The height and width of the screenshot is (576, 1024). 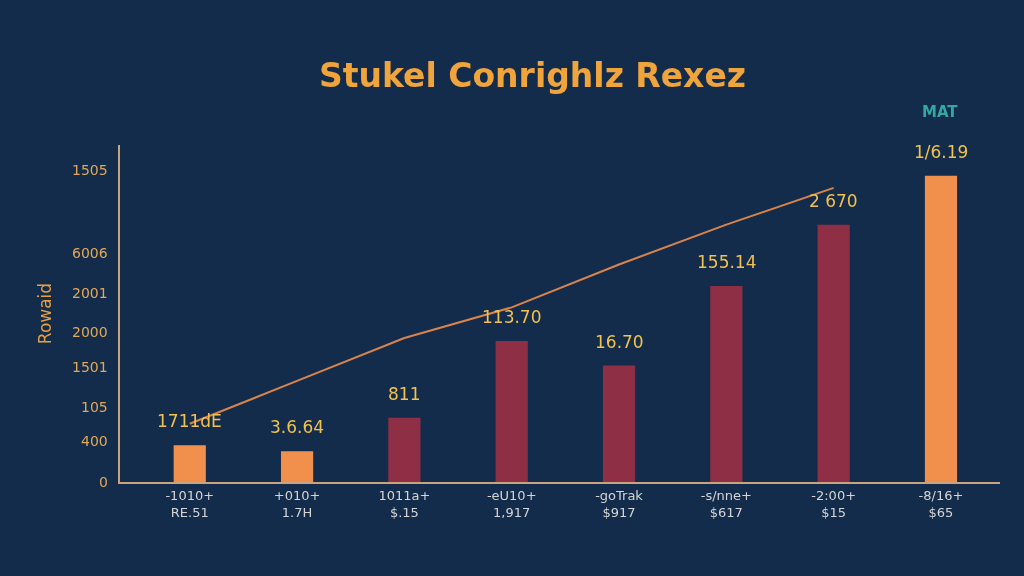 I want to click on annotation: 113.70, so click(x=512, y=317).